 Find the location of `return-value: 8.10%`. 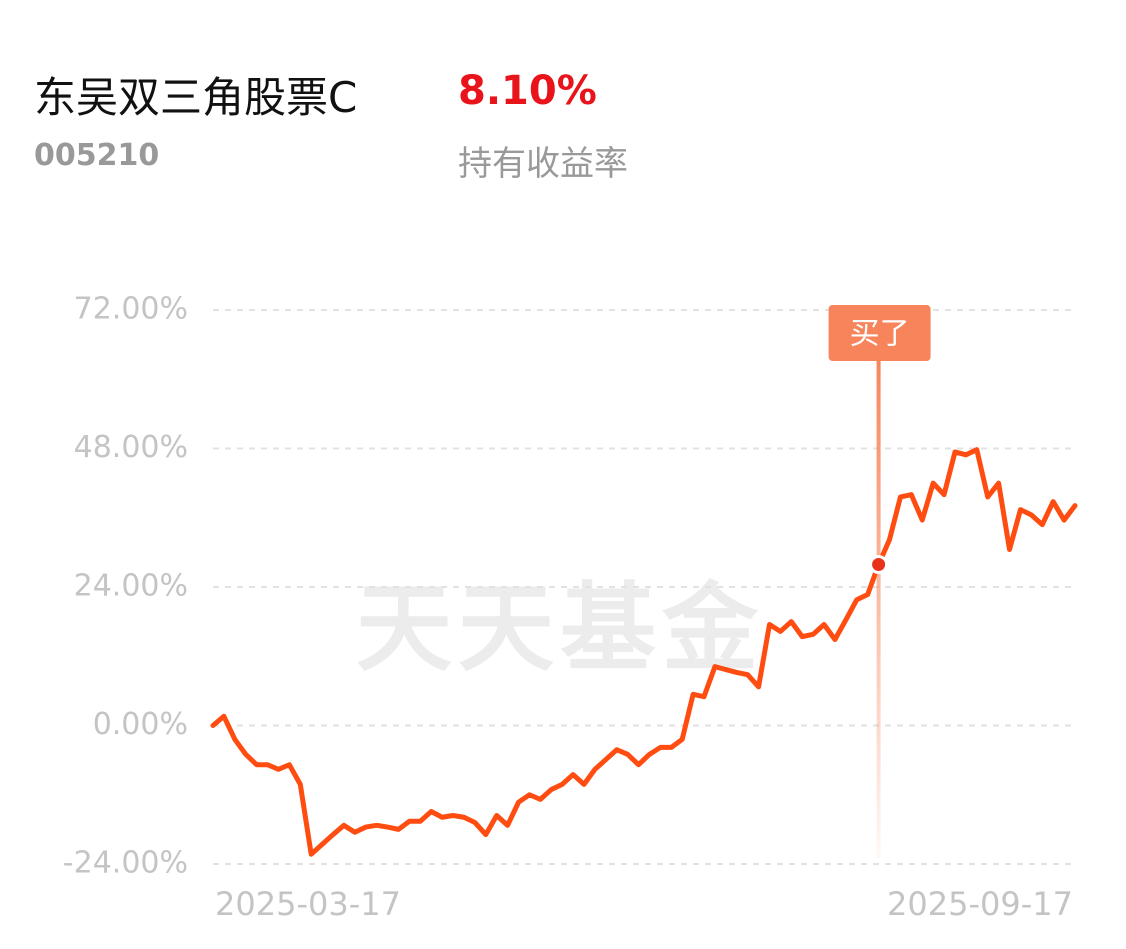

return-value: 8.10% is located at coordinates (527, 91).